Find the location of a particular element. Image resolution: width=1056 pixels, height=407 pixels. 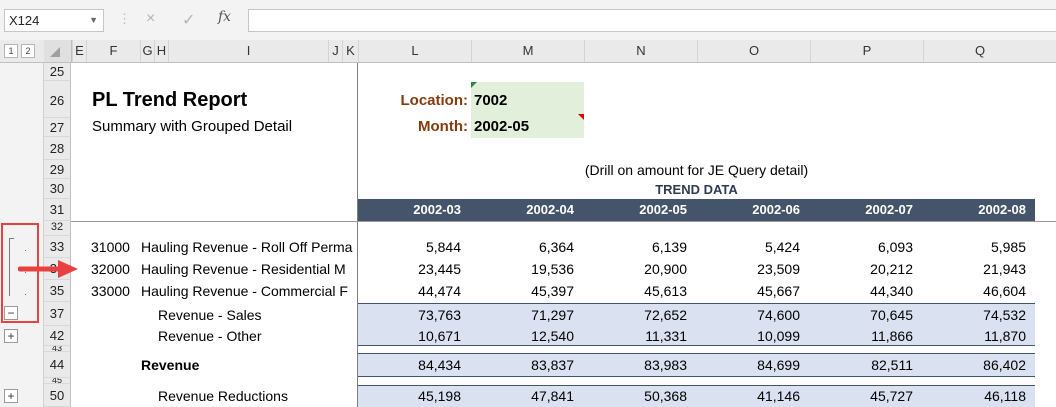

amount-cell: 6,364 is located at coordinates (556, 247).